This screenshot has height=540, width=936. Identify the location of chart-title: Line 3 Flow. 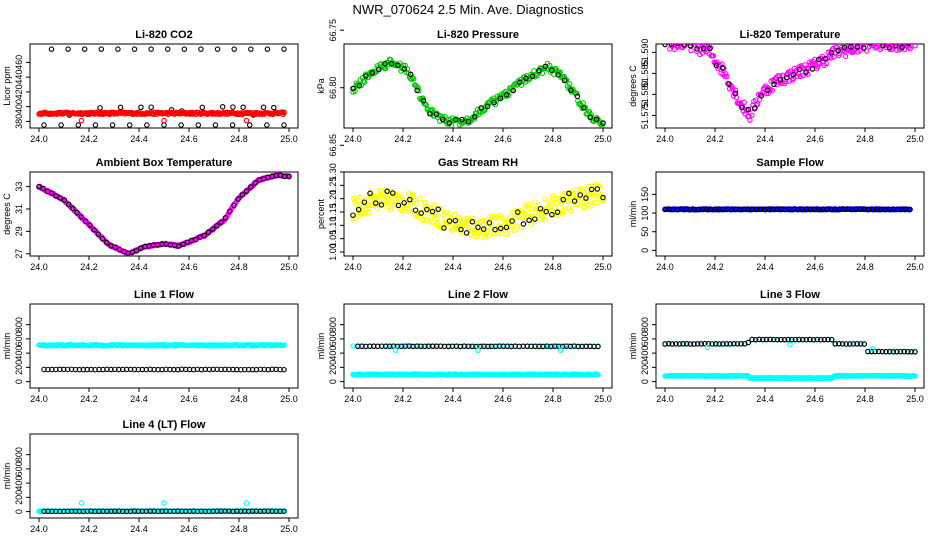
(790, 295).